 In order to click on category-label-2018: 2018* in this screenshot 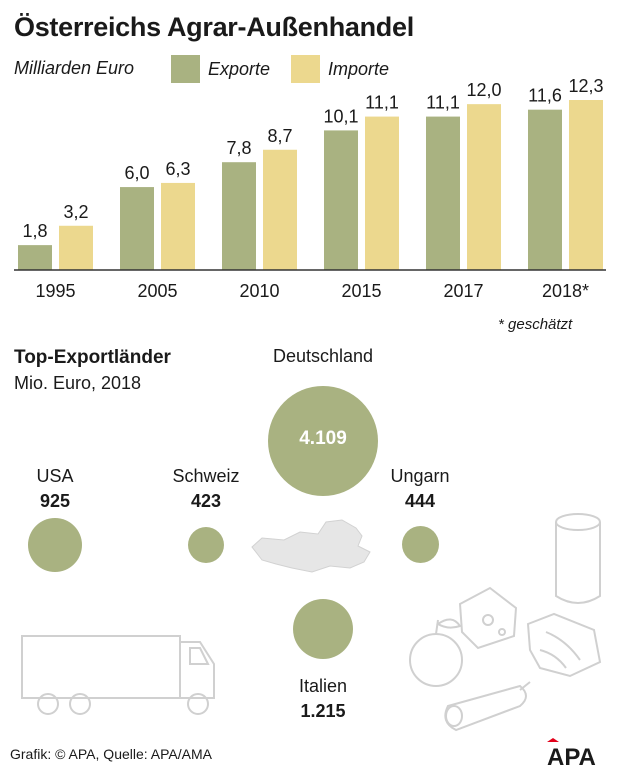, I will do `click(565, 291)`.